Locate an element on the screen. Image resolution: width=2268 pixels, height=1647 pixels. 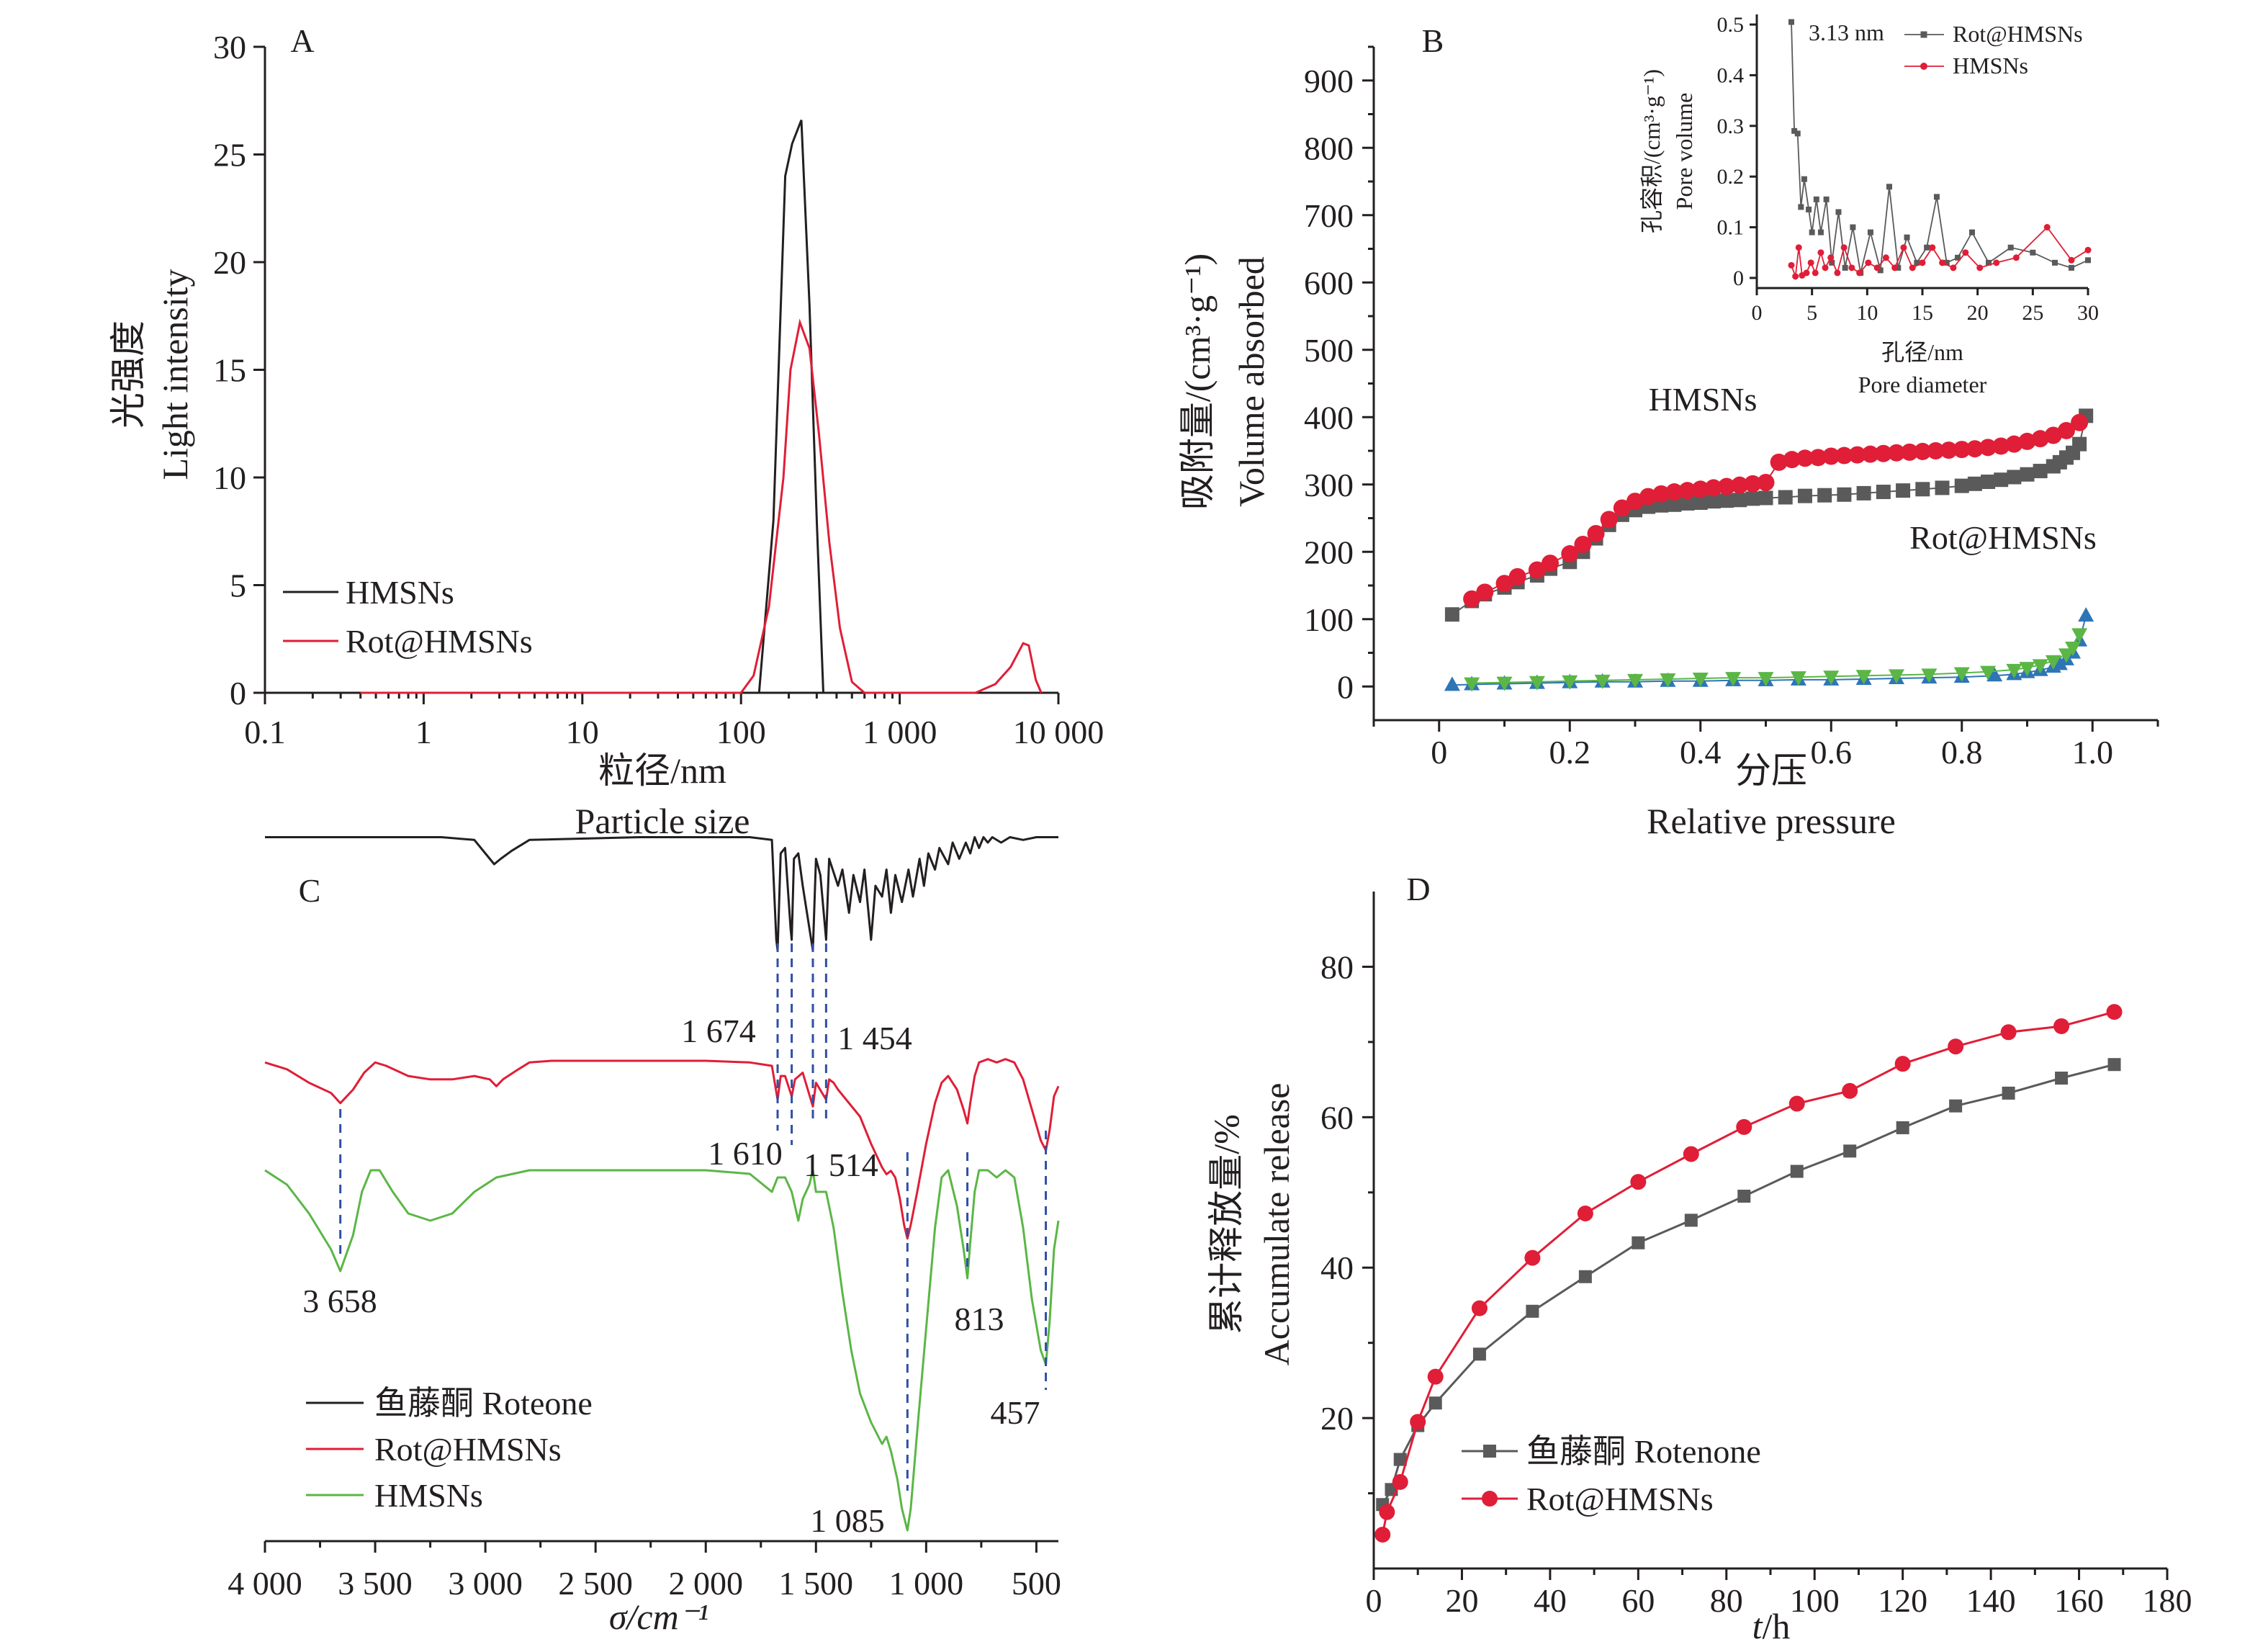
x-tick-label: 0 is located at coordinates (1374, 1600).